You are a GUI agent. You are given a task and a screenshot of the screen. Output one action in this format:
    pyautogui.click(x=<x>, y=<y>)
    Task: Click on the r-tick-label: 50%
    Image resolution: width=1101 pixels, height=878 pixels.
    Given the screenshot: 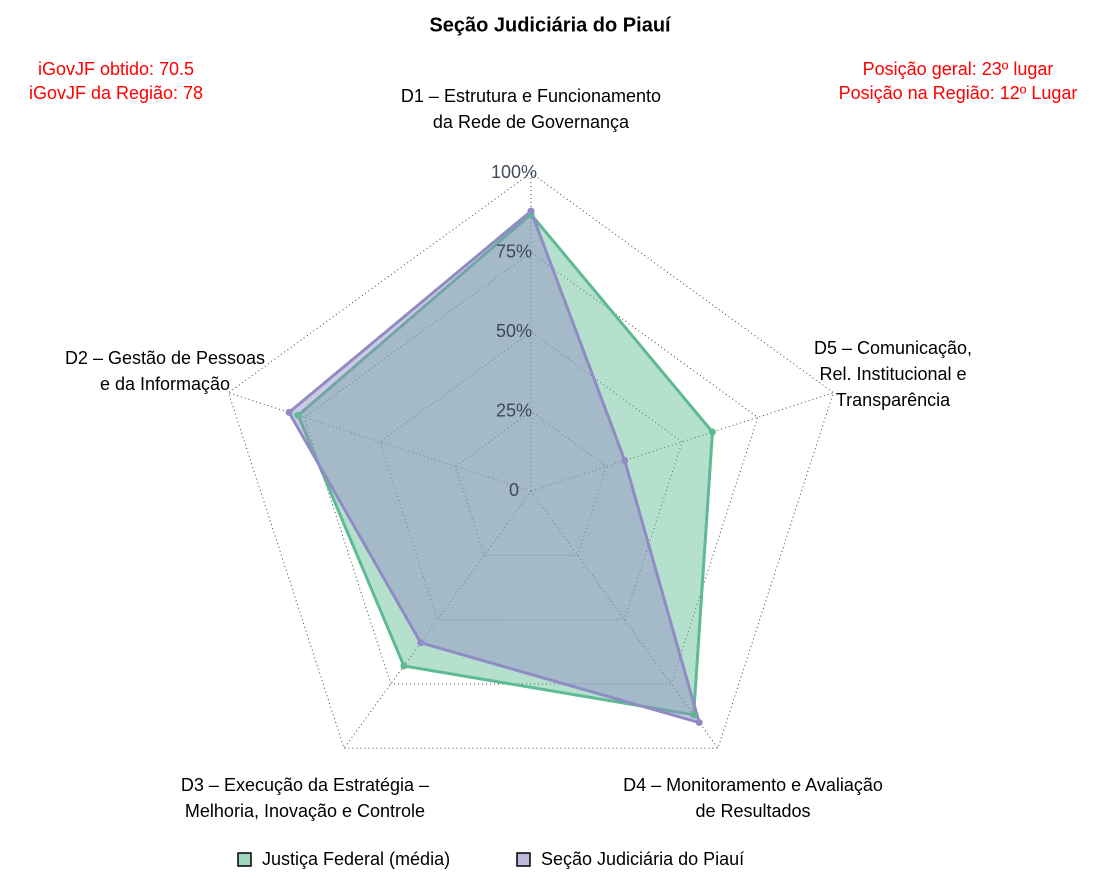 What is the action you would take?
    pyautogui.click(x=514, y=331)
    